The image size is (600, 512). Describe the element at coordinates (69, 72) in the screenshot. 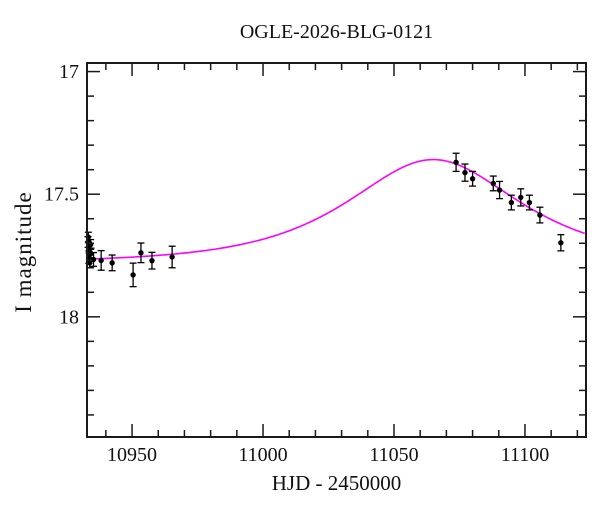

I see `y-tick-label: 17` at that location.